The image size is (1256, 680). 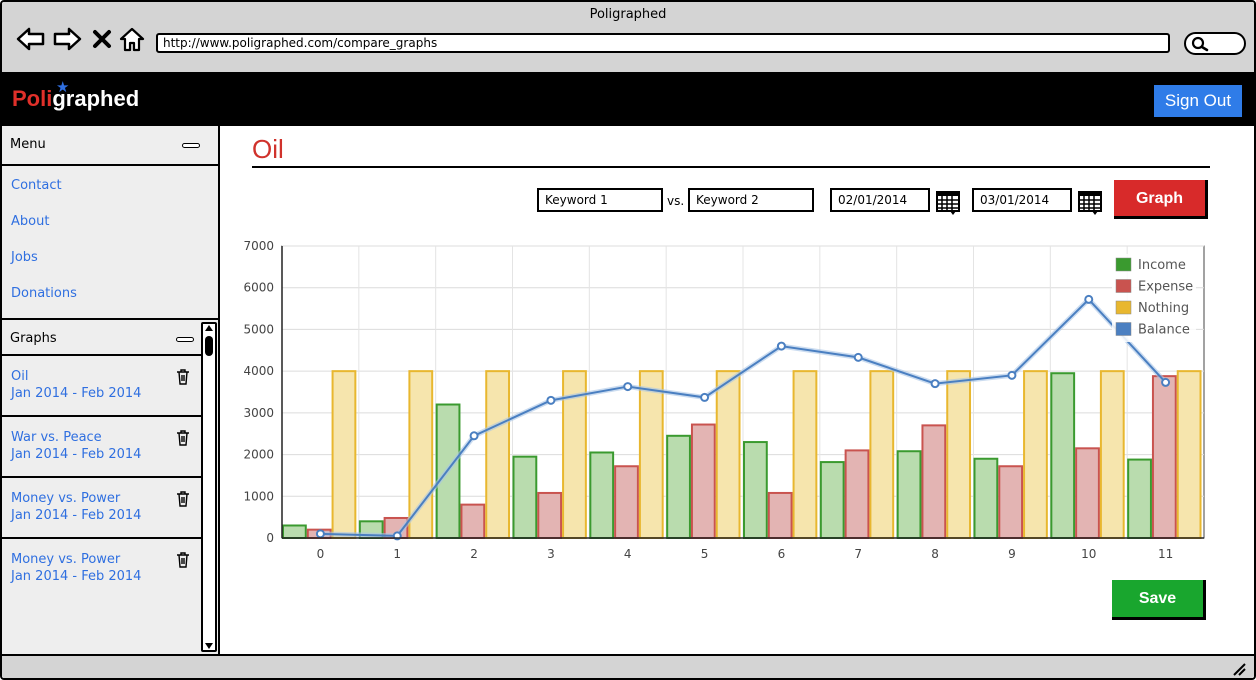 What do you see at coordinates (268, 149) in the screenshot?
I see `page-title: Oil` at bounding box center [268, 149].